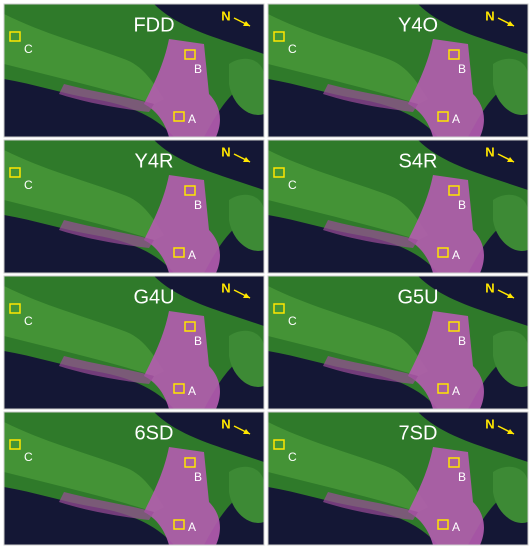 The width and height of the screenshot is (532, 550). Describe the element at coordinates (417, 297) in the screenshot. I see `panel-title: G5U` at that location.